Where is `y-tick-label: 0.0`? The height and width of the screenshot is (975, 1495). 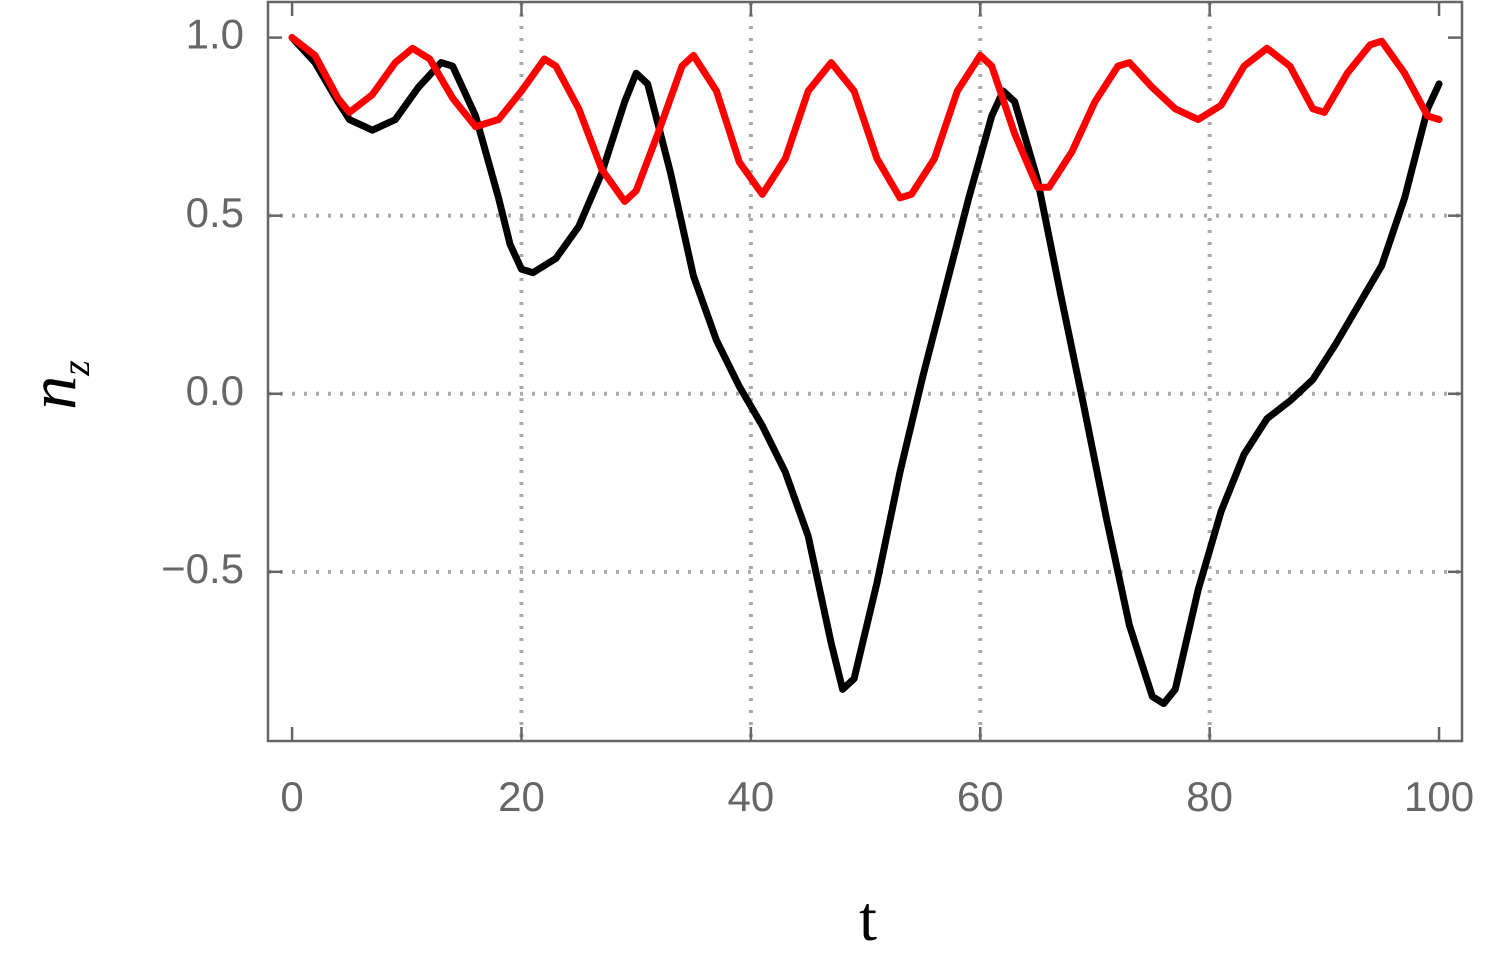 y-tick-label: 0.0 is located at coordinates (215, 390).